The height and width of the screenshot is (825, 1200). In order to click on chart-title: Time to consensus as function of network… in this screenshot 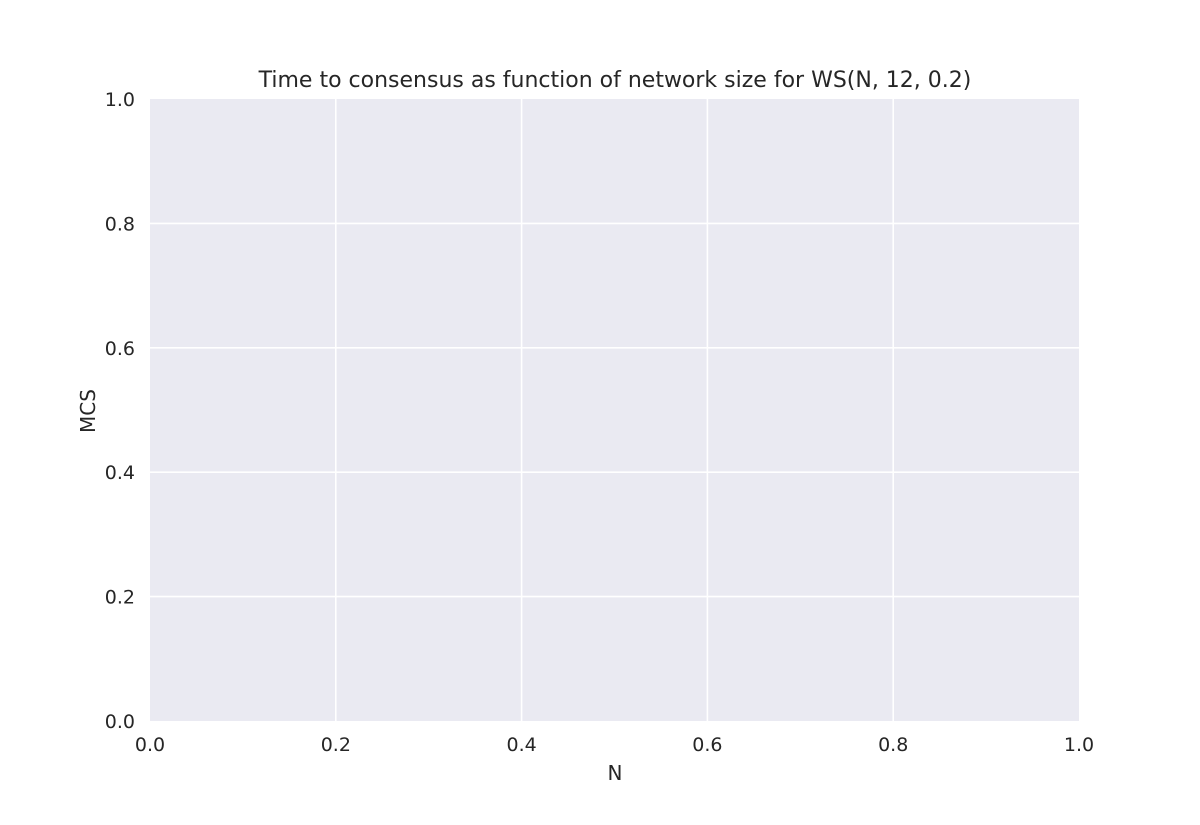, I will do `click(615, 80)`.